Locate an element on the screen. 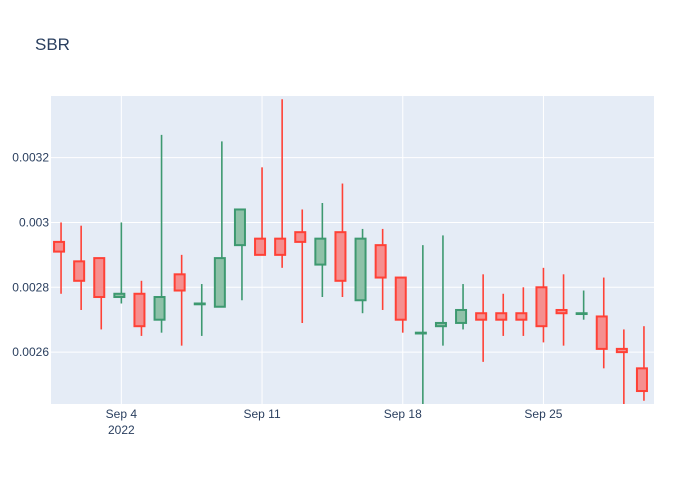  x-axis: Sep 4 2022 Sep 11 Sep 18 Sep 25 is located at coordinates (334, 422).